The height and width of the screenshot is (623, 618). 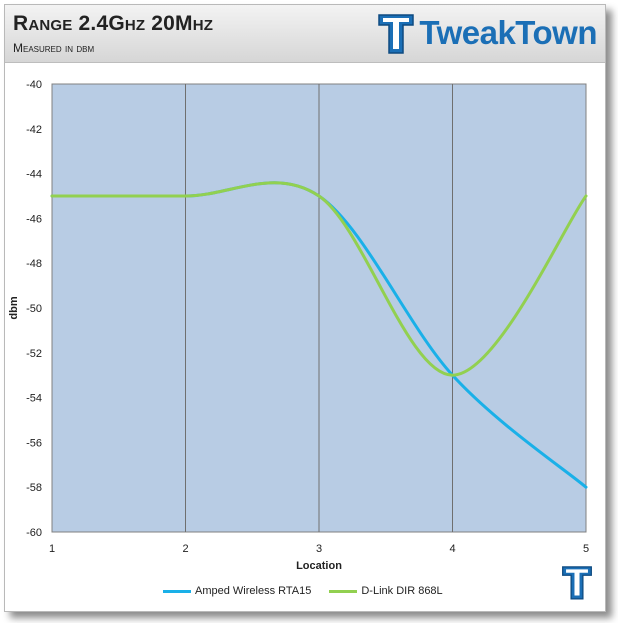 I want to click on y-tick-label: -48, so click(x=34, y=264).